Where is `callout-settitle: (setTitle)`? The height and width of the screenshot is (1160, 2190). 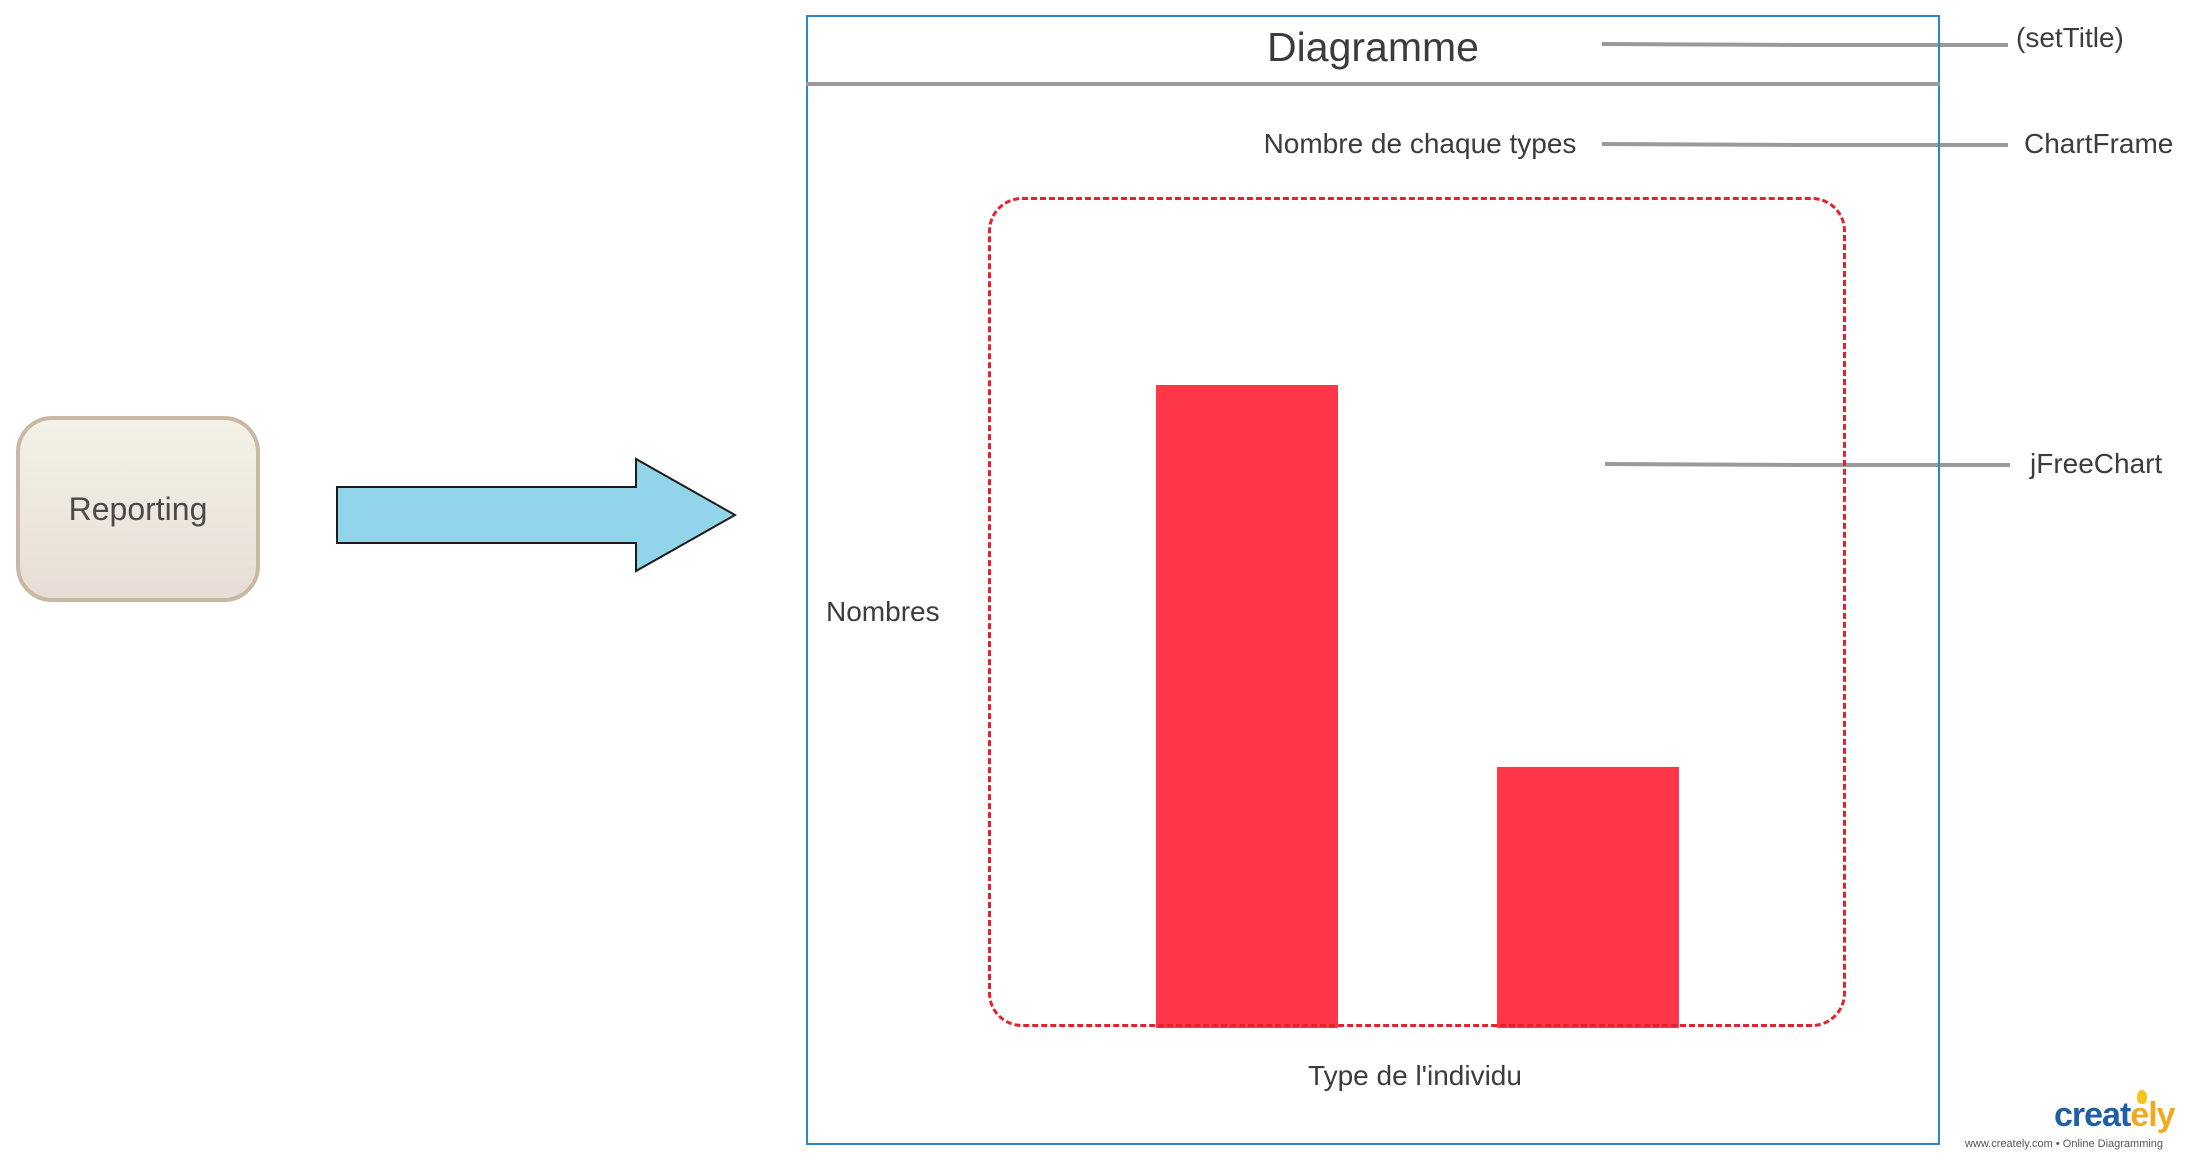 callout-settitle: (setTitle) is located at coordinates (2070, 37).